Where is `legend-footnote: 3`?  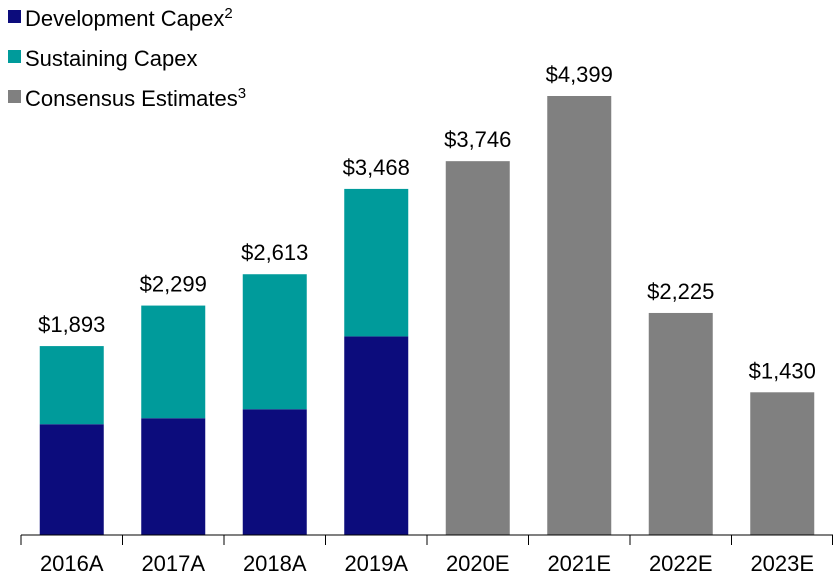
legend-footnote: 3 is located at coordinates (242, 93).